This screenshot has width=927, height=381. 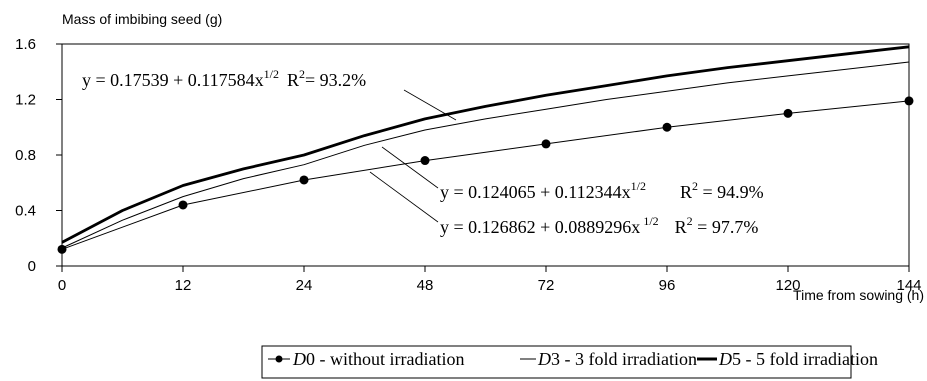 I want to click on legend-label-d3: D3 - 3 fold irradiation, so click(x=617, y=359).